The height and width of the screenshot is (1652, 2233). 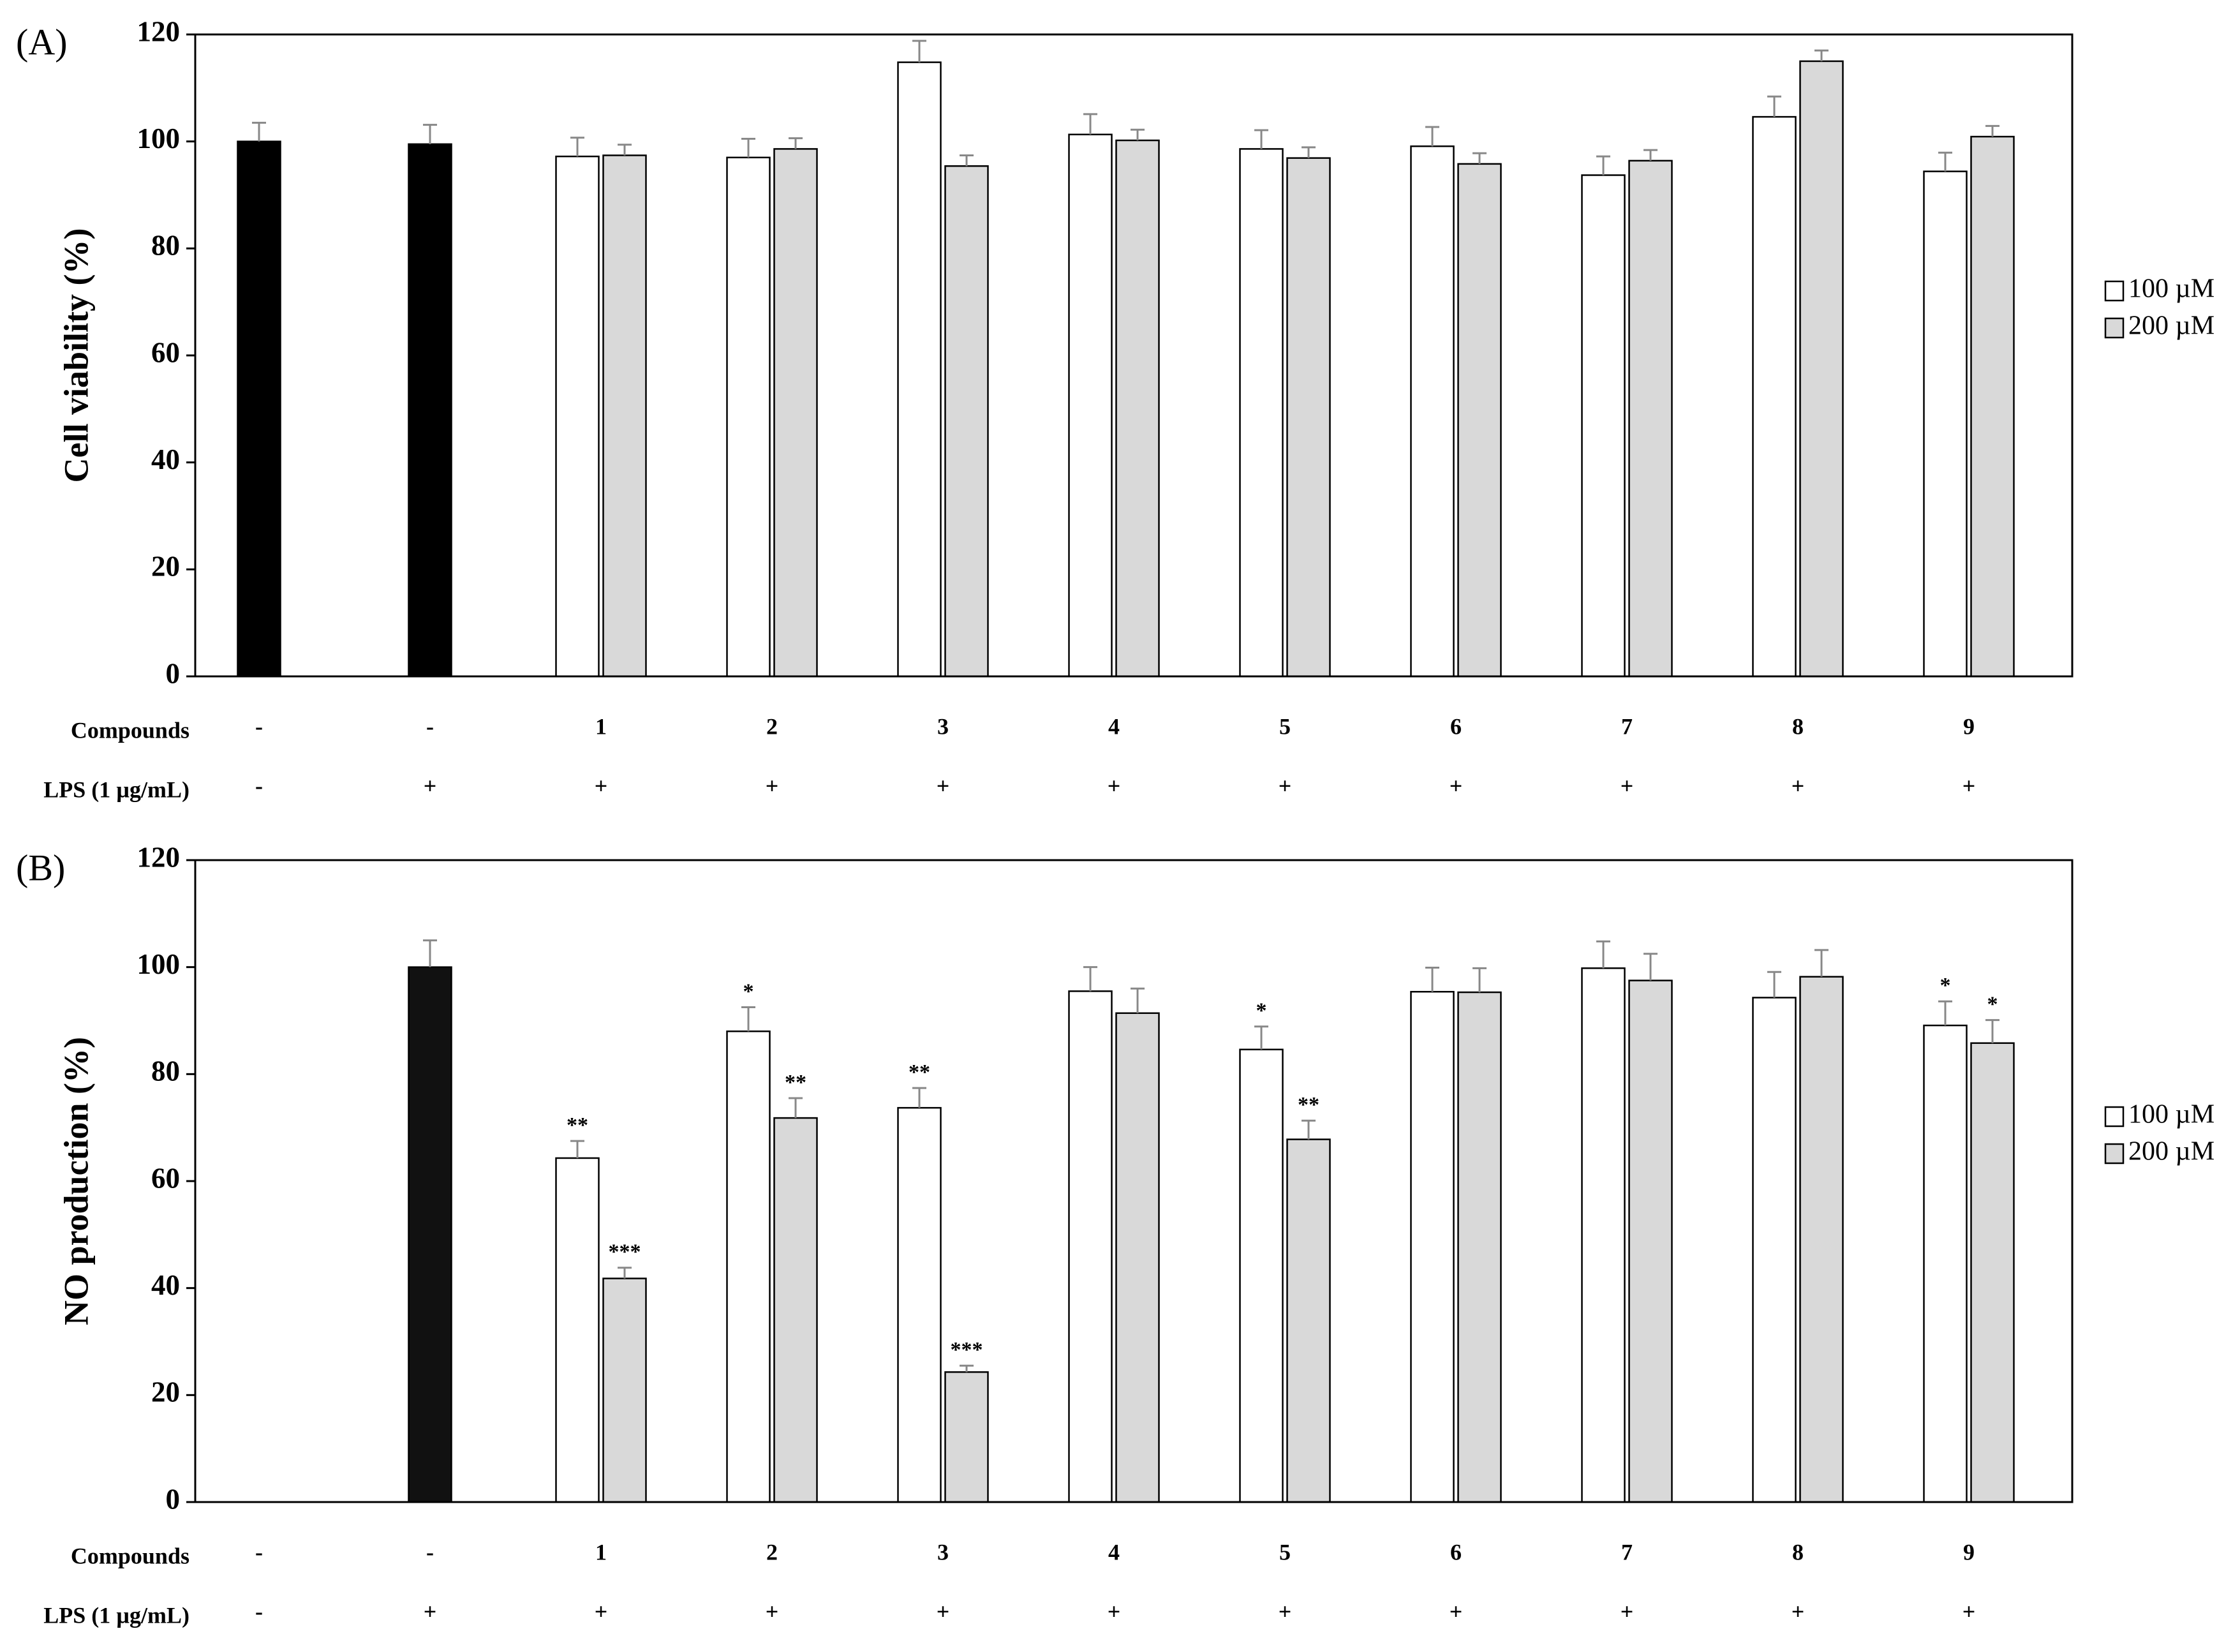 I want to click on significance: ***, so click(x=625, y=1252).